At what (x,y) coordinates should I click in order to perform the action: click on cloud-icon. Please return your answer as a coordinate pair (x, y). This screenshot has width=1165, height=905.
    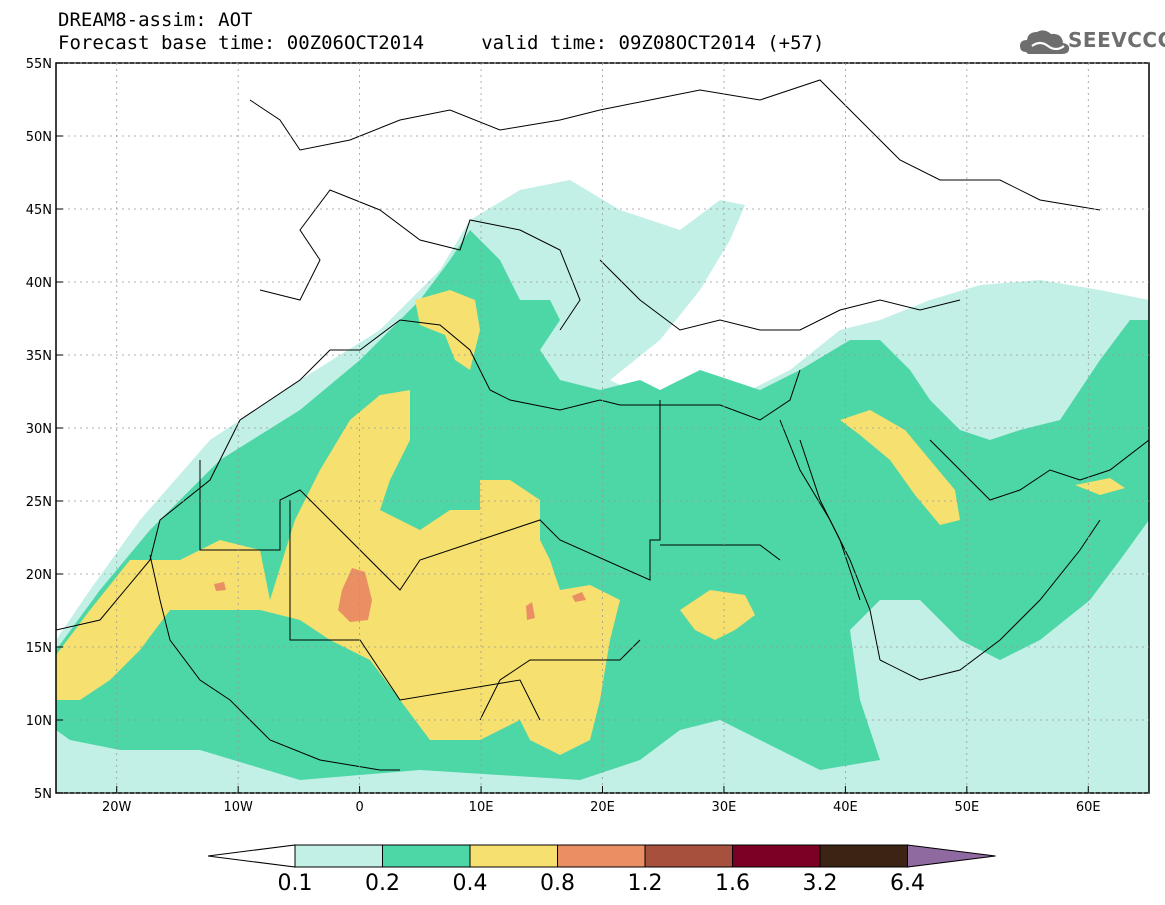
    Looking at the image, I should click on (1045, 42).